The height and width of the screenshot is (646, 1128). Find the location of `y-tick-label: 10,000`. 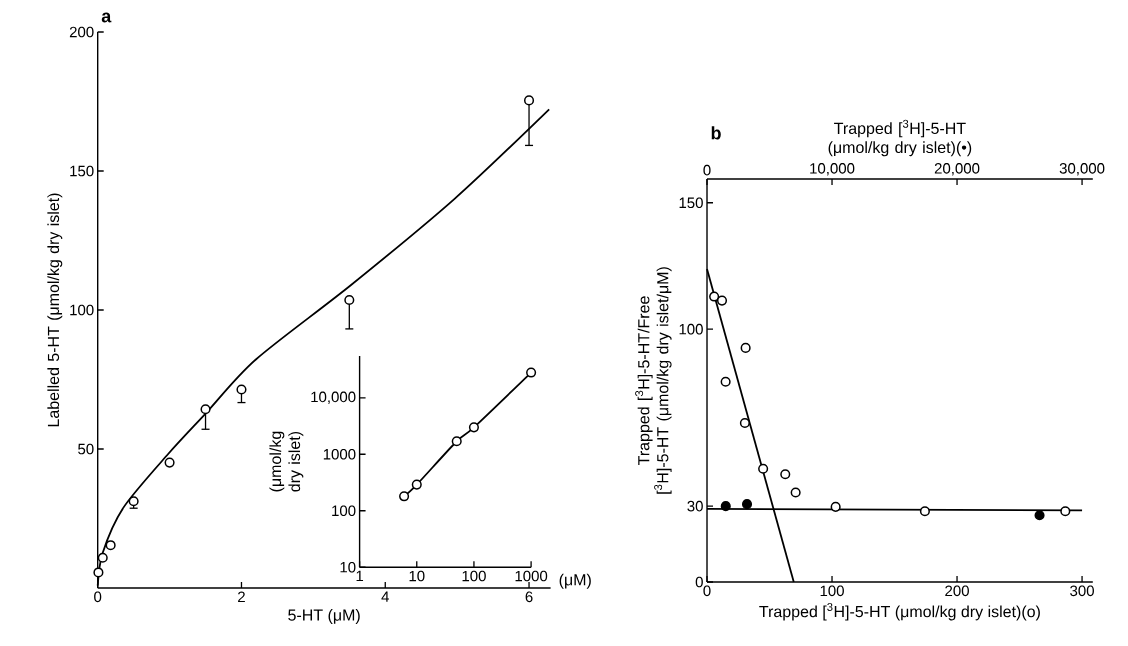

y-tick-label: 10,000 is located at coordinates (333, 397).